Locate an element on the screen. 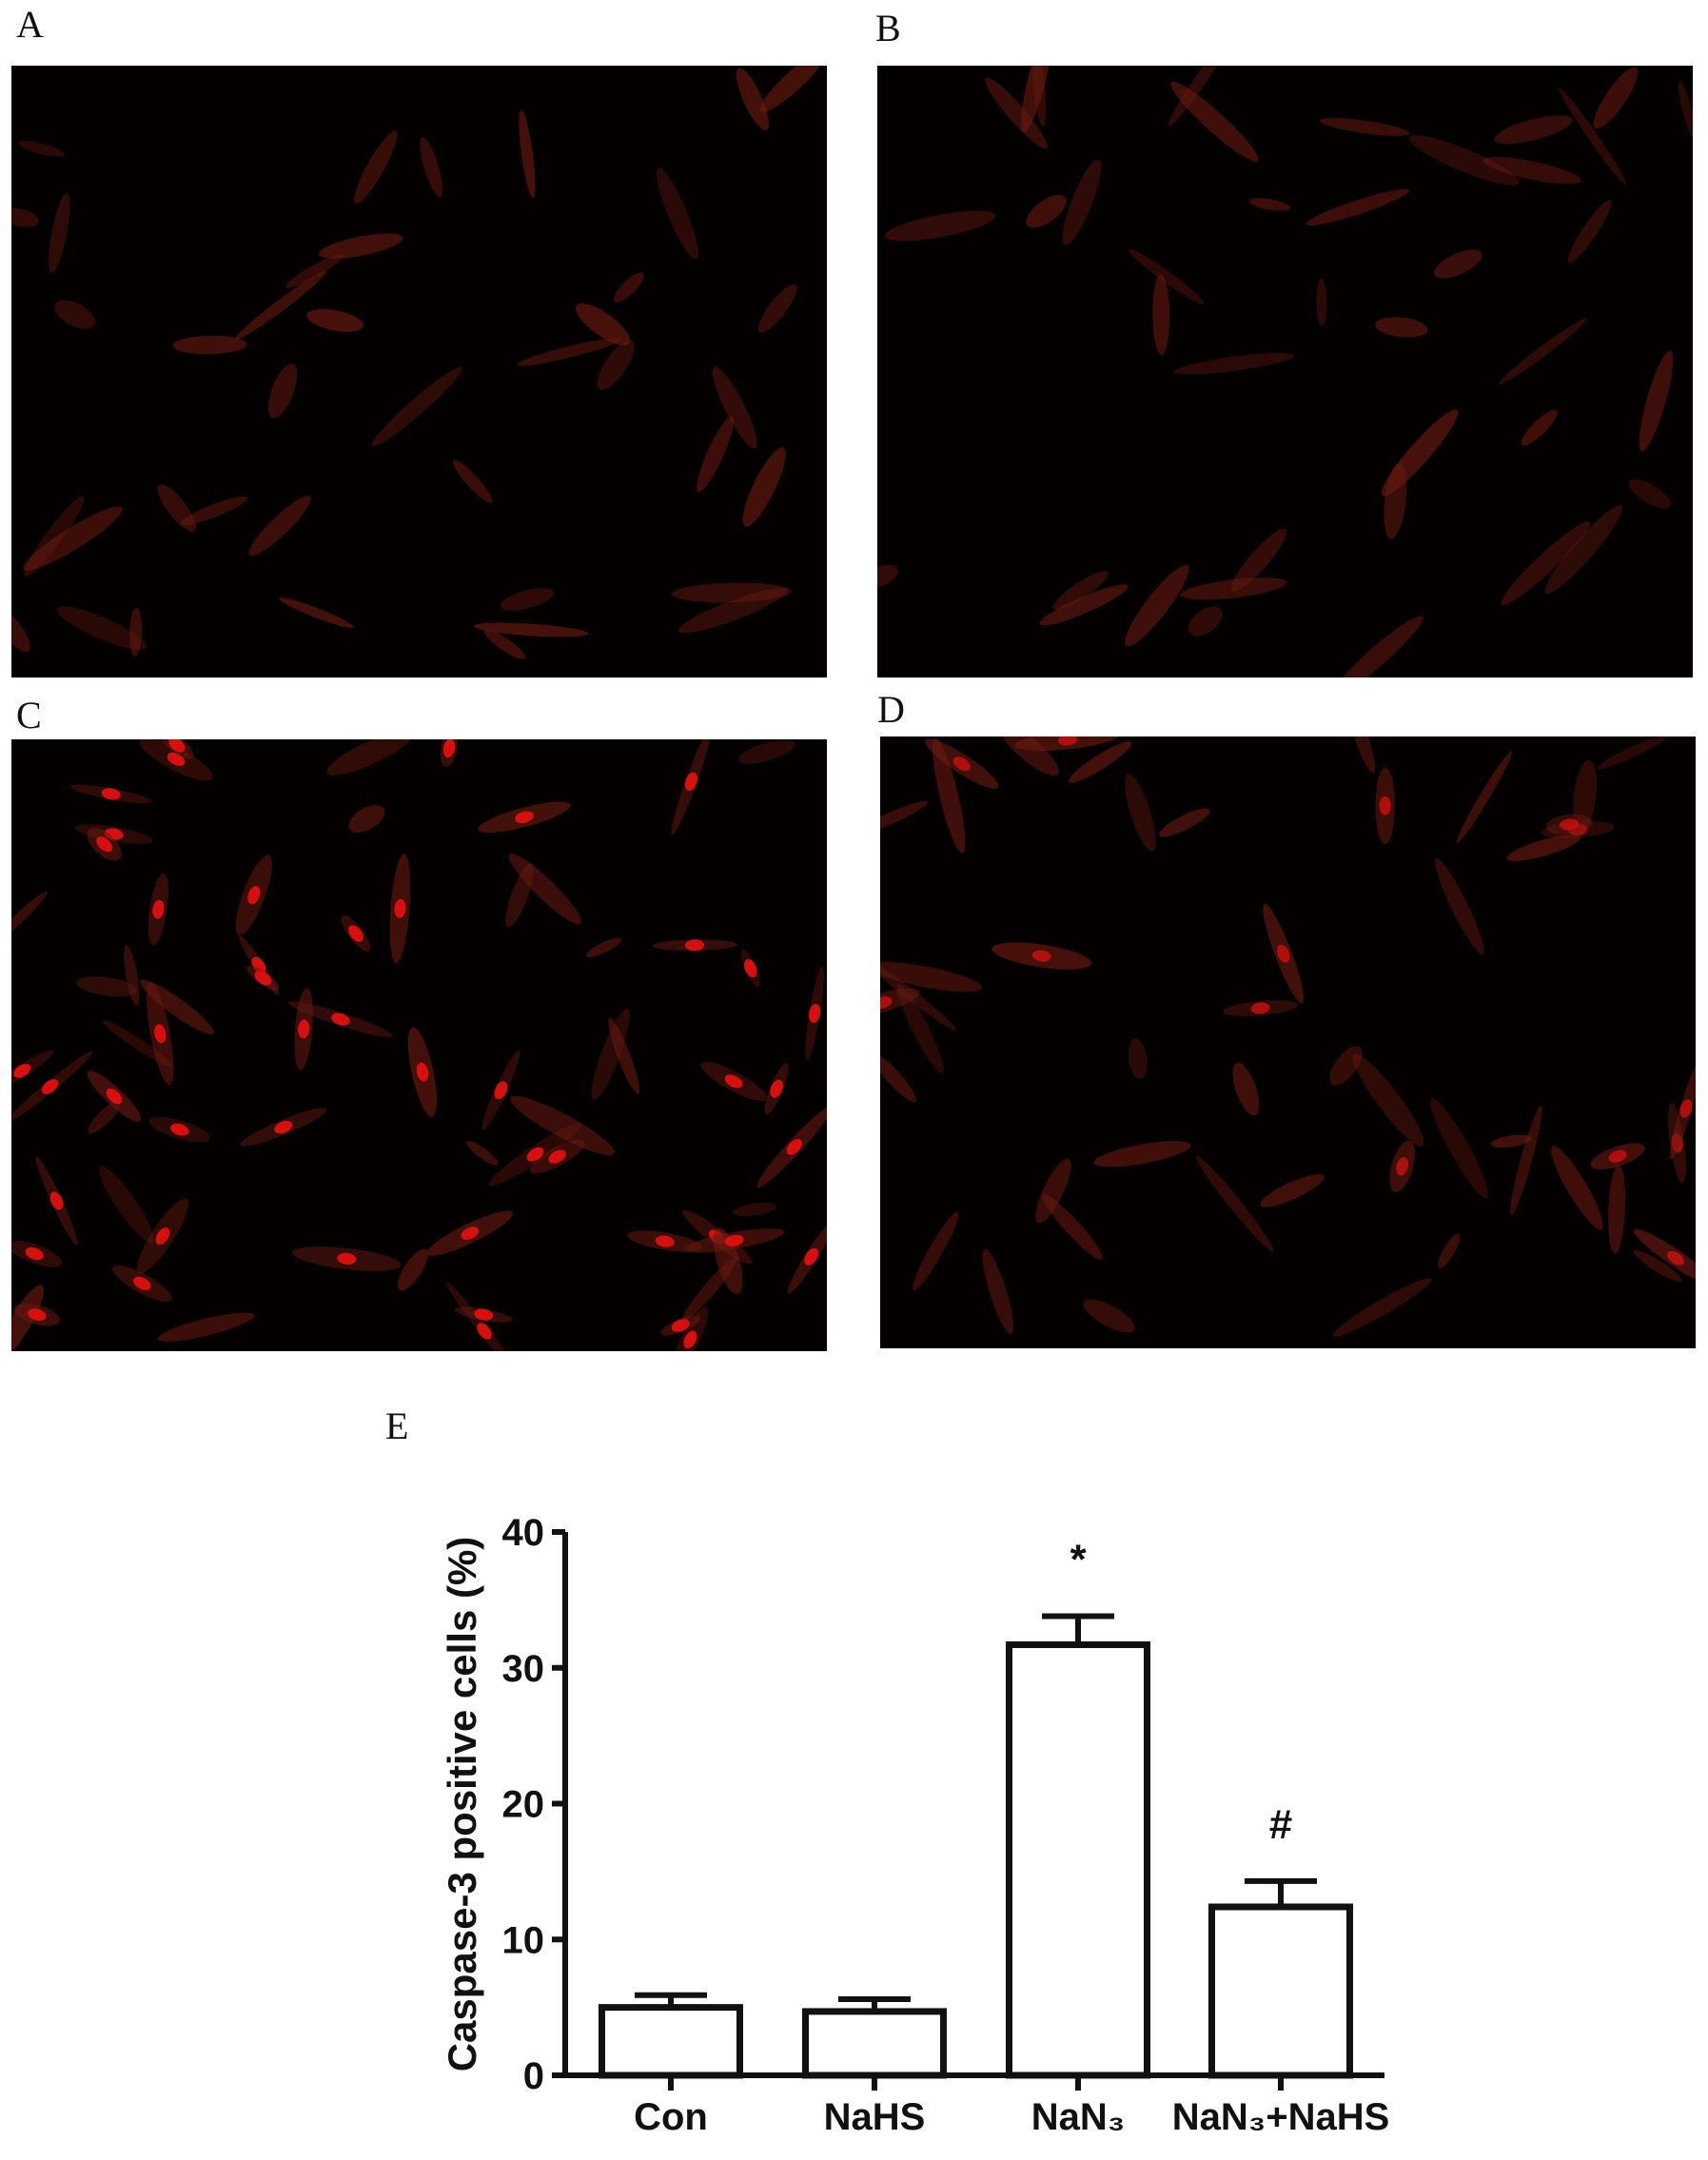 The height and width of the screenshot is (2160, 1708). panel-label-a: A is located at coordinates (30, 24).